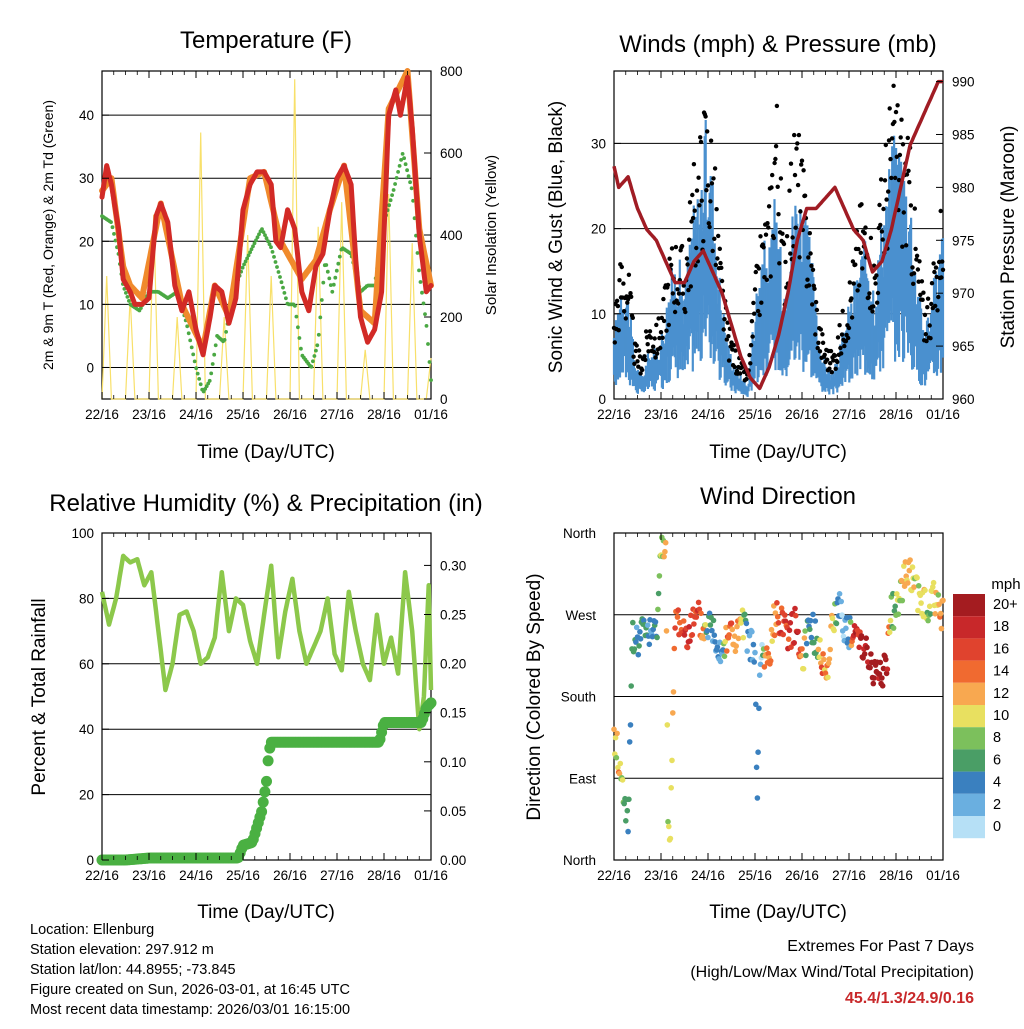 This screenshot has height=1029, width=1024. Describe the element at coordinates (48, 235) in the screenshot. I see `temperature-y-axis-label: 2m & 9m T (Red, Orange) & 2m Td (Green)` at that location.